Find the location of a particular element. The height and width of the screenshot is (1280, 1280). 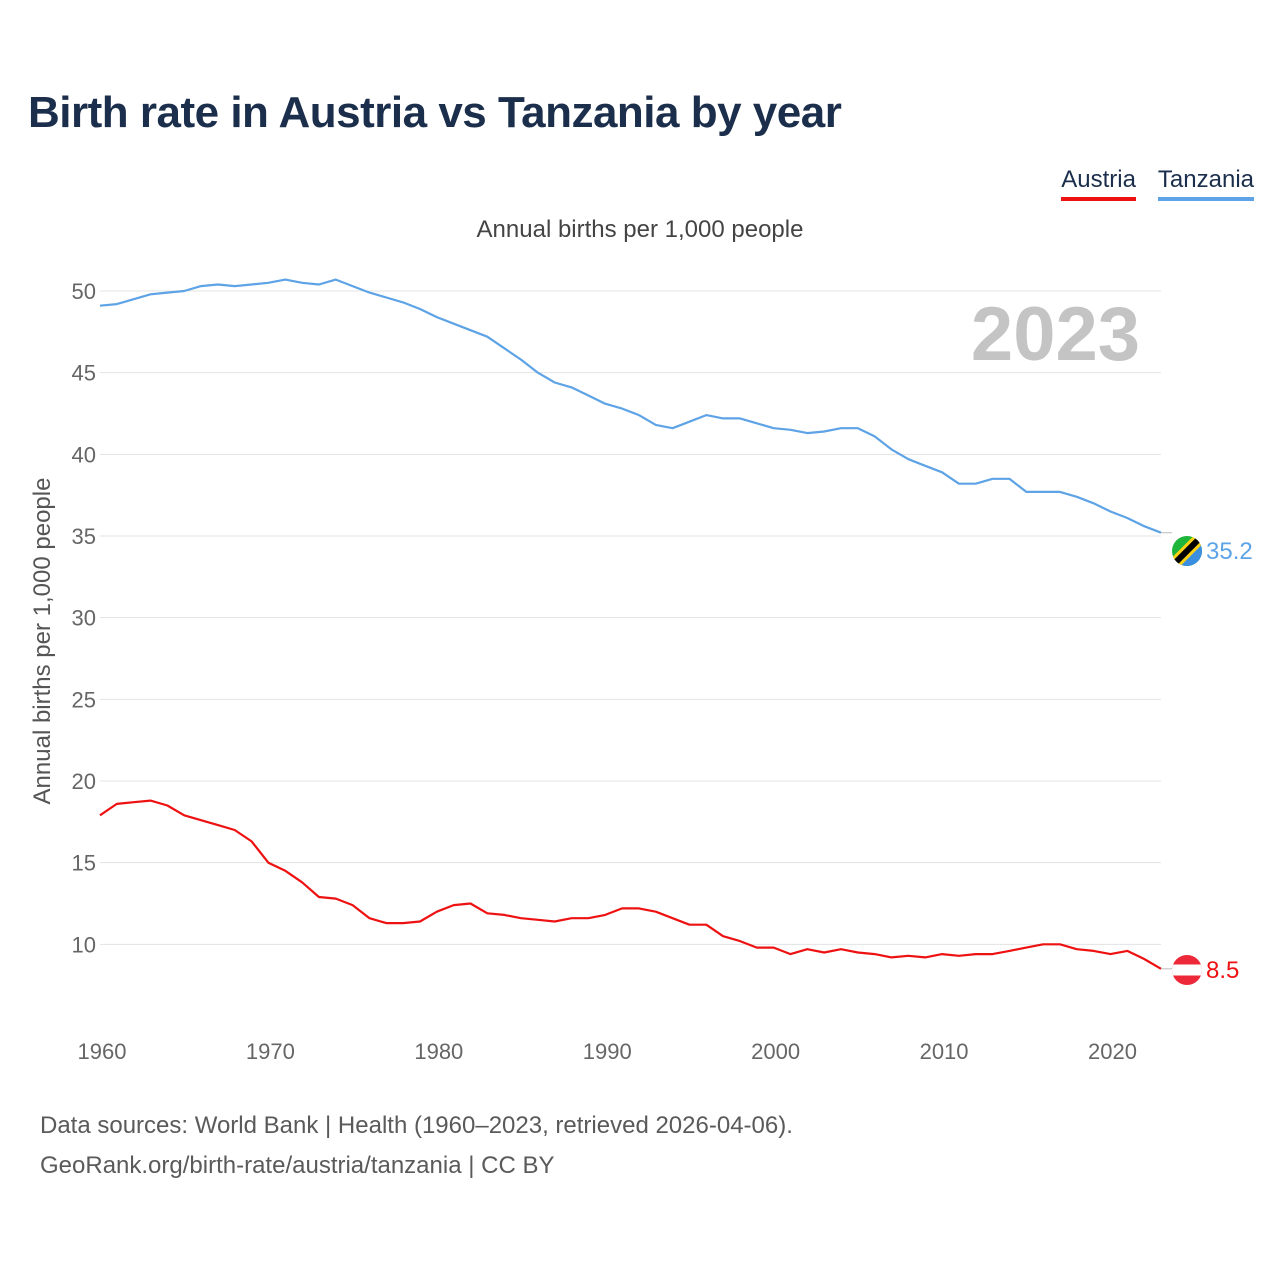

x-tick-label: 2000 is located at coordinates (775, 1051).